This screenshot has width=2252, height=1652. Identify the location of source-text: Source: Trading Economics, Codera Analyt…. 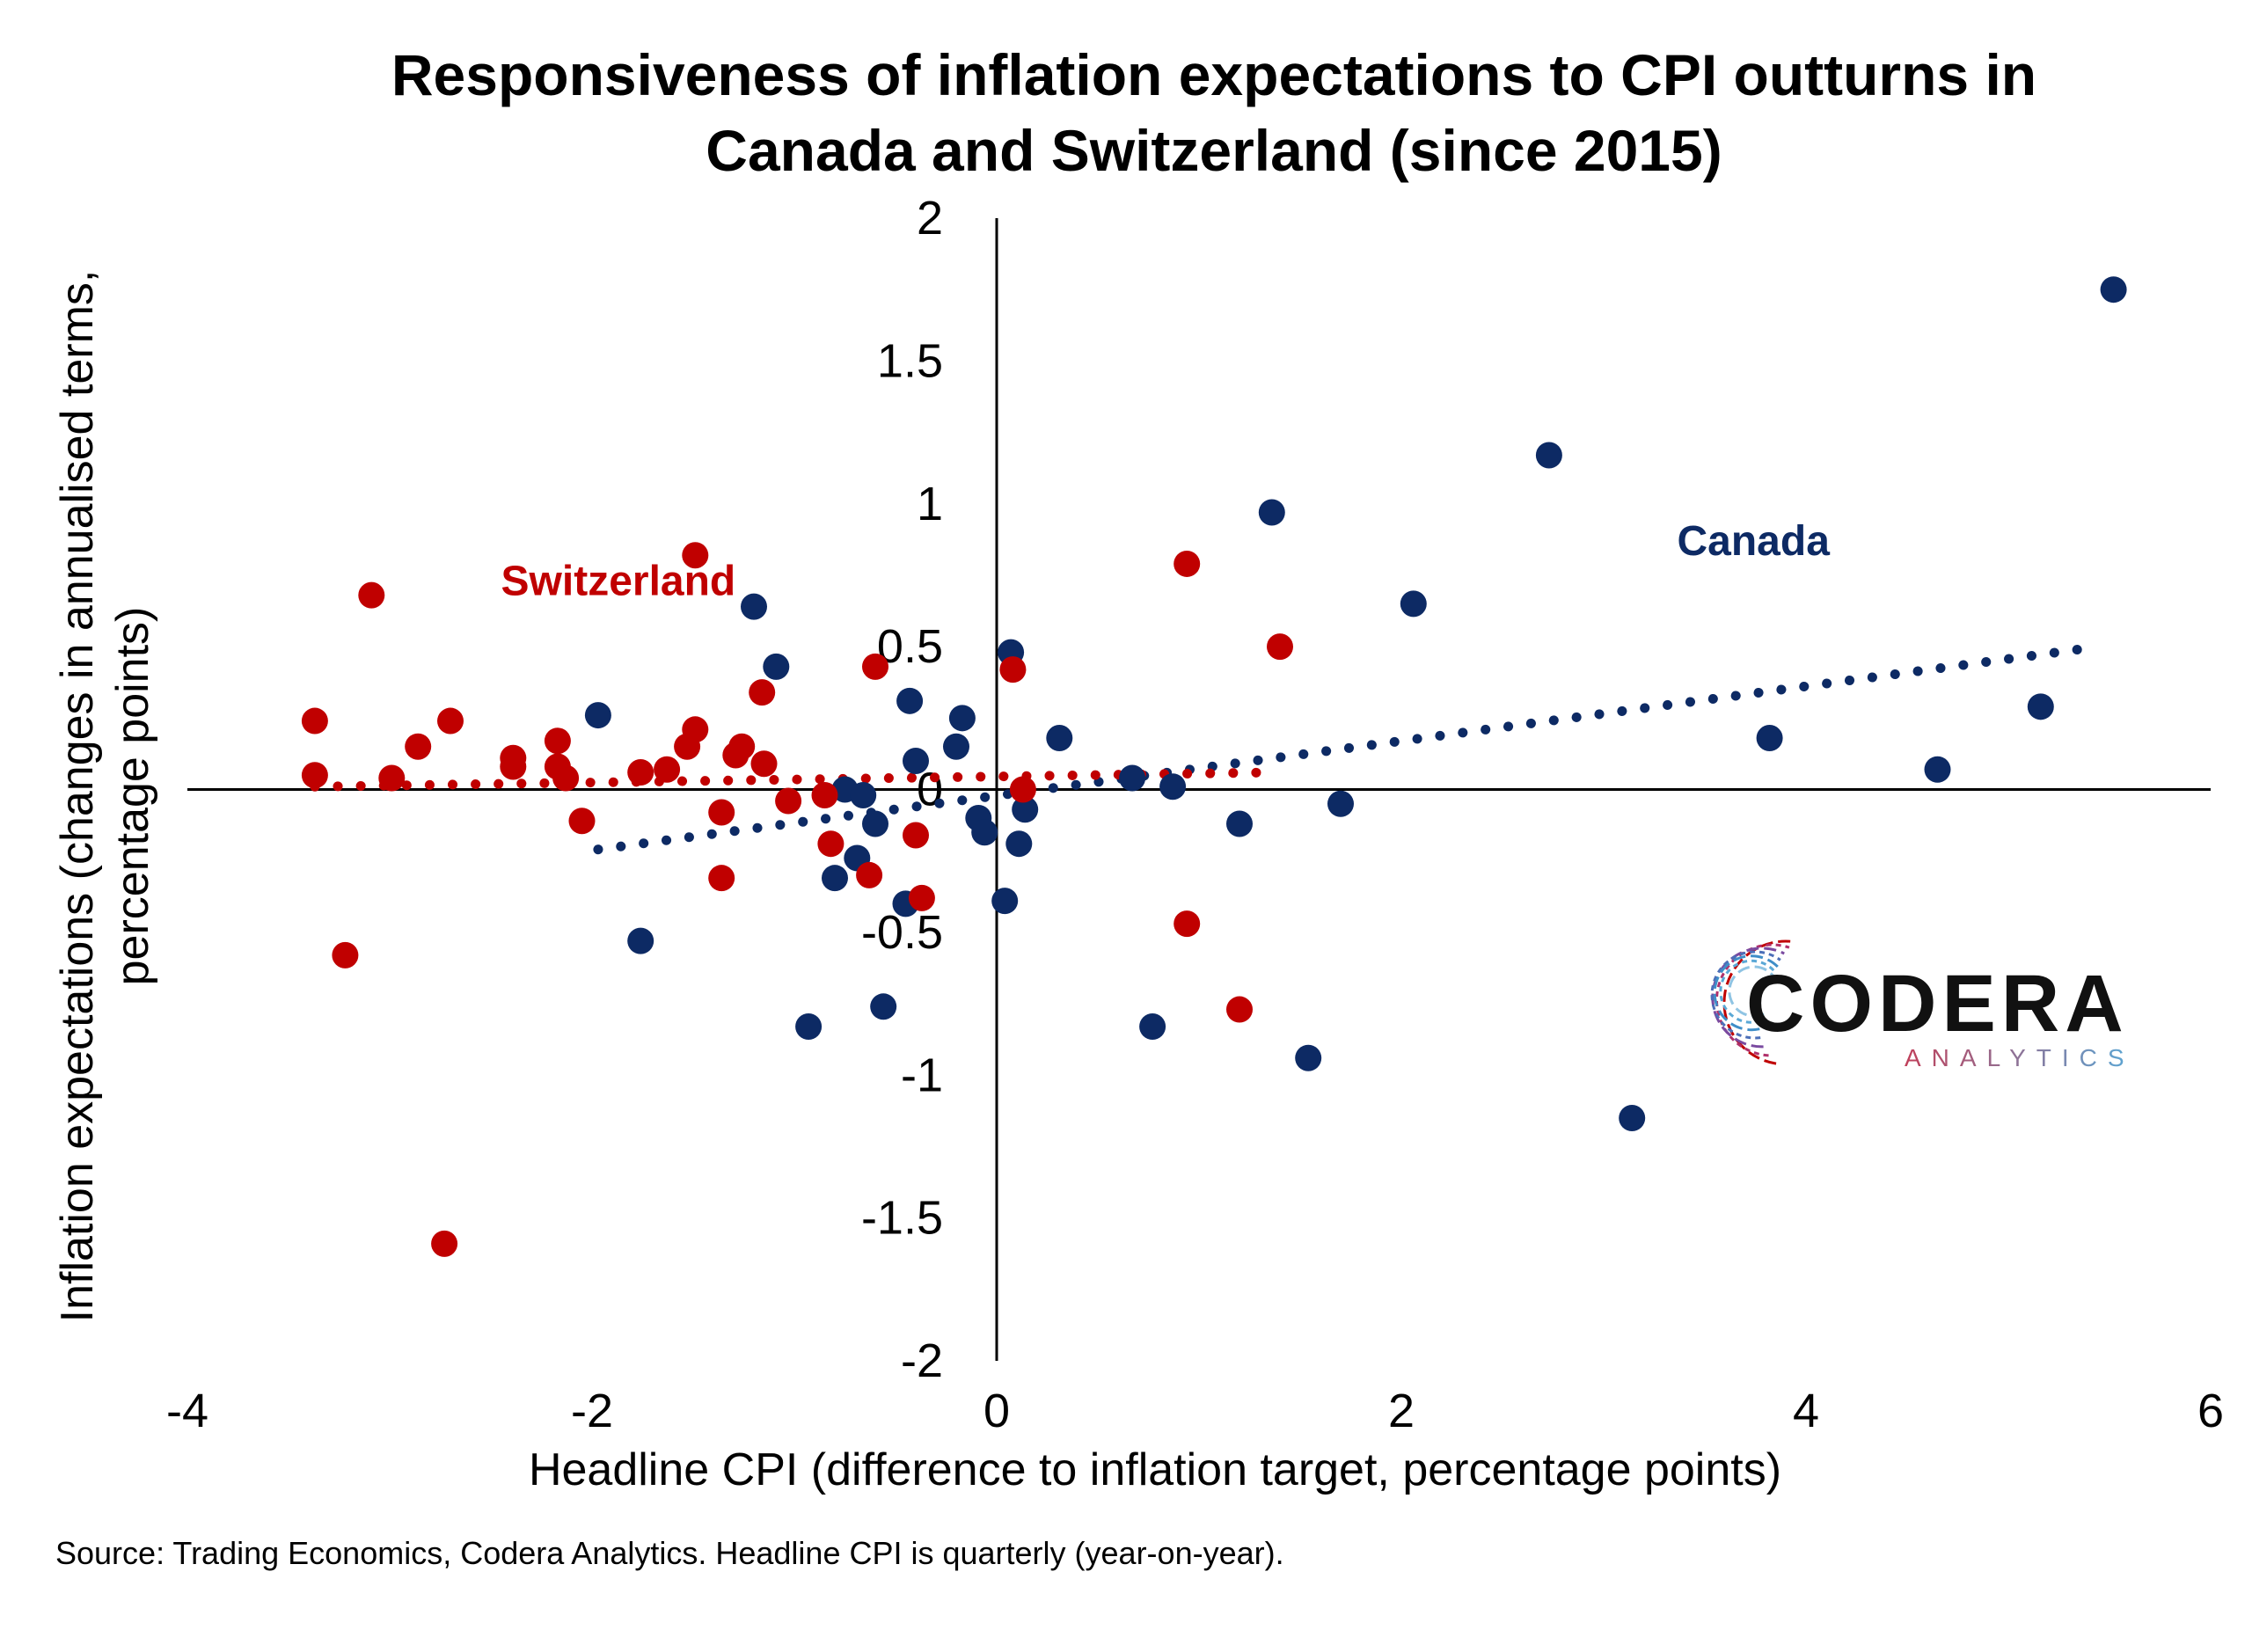
(669, 1553).